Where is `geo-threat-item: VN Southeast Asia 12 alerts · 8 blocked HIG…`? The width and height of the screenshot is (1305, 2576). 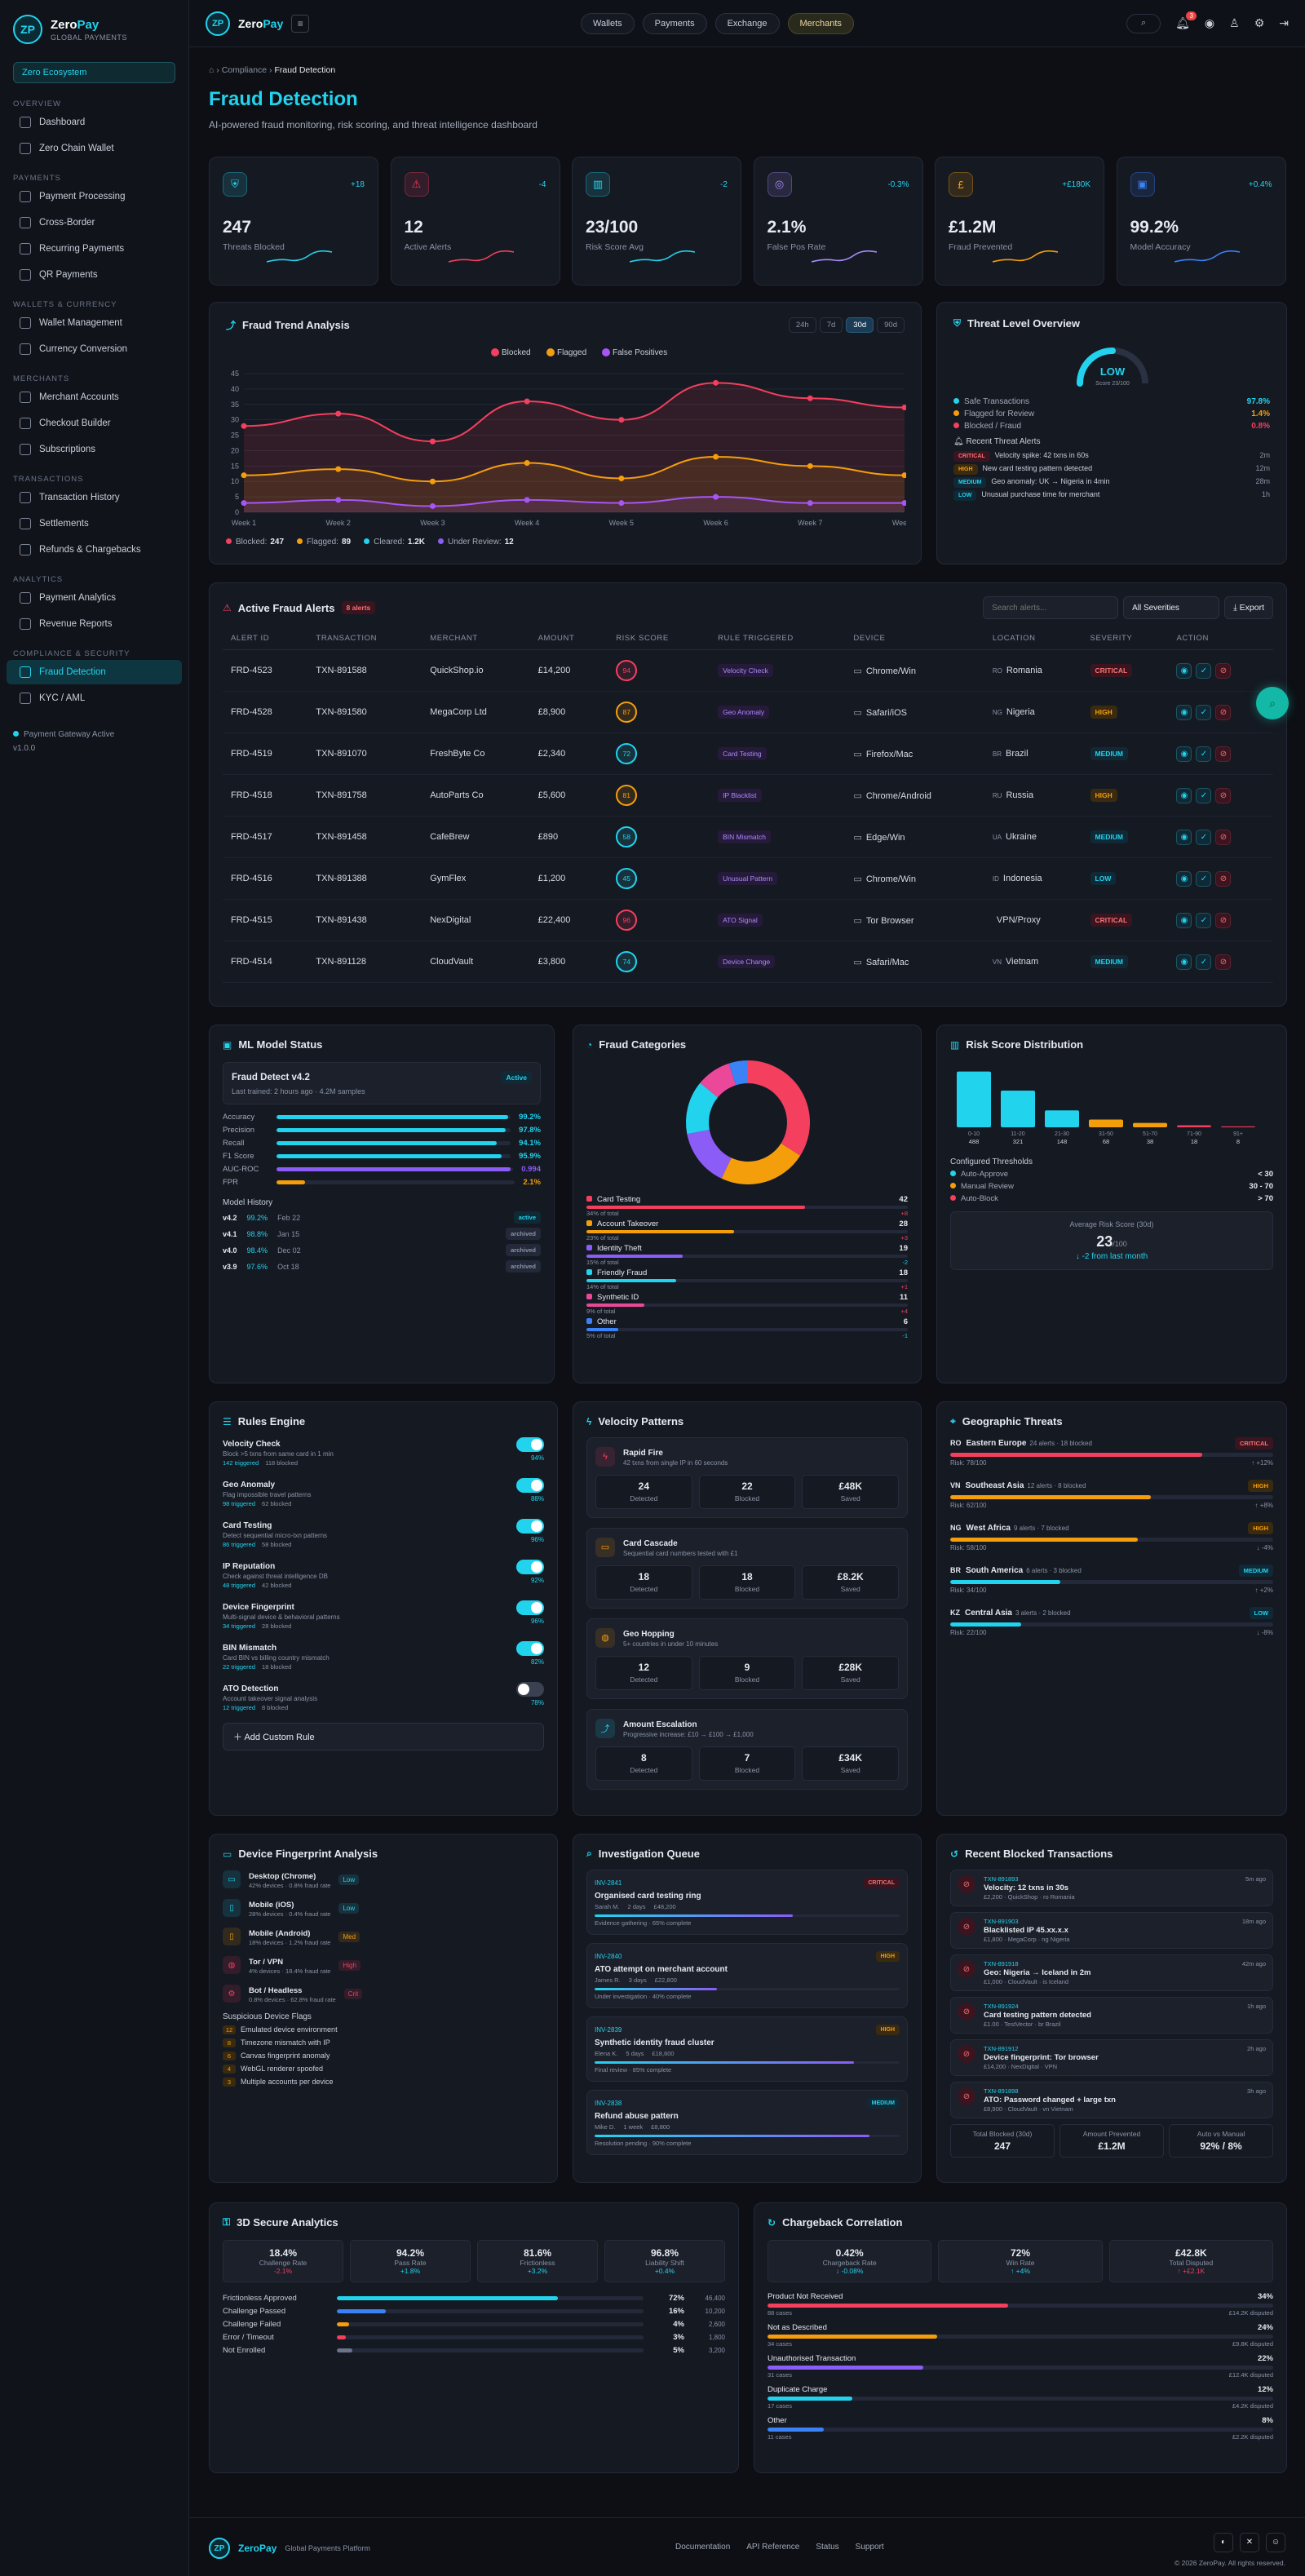 geo-threat-item: VN Southeast Asia 12 alerts · 8 blocked HIG… is located at coordinates (1111, 1494).